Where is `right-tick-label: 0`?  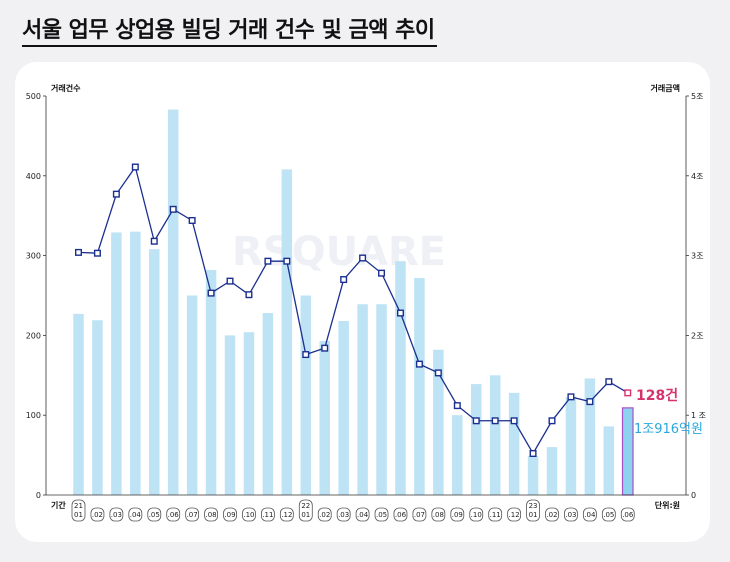
right-tick-label: 0 is located at coordinates (693, 495).